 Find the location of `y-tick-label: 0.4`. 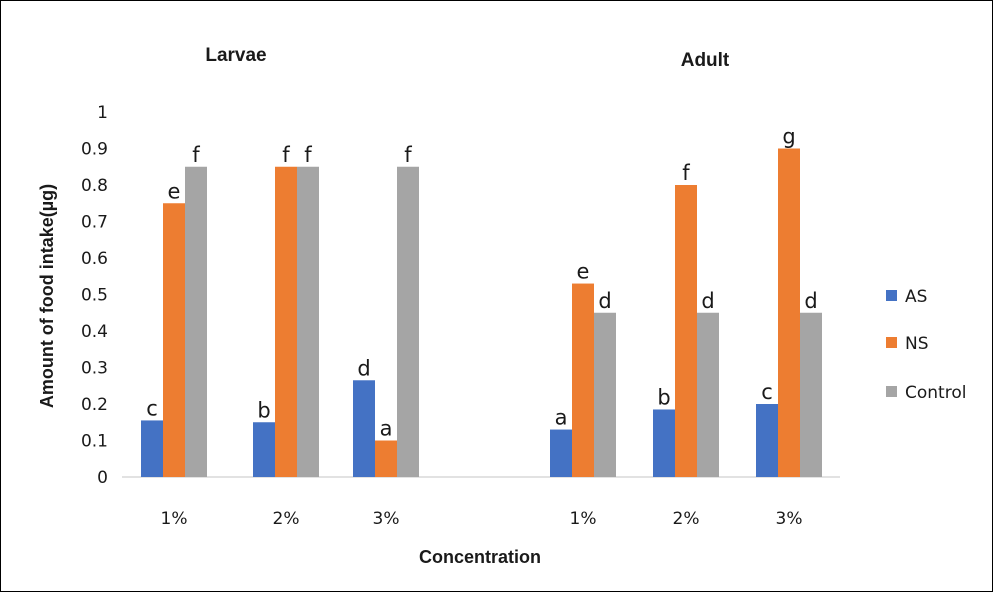

y-tick-label: 0.4 is located at coordinates (94, 332).